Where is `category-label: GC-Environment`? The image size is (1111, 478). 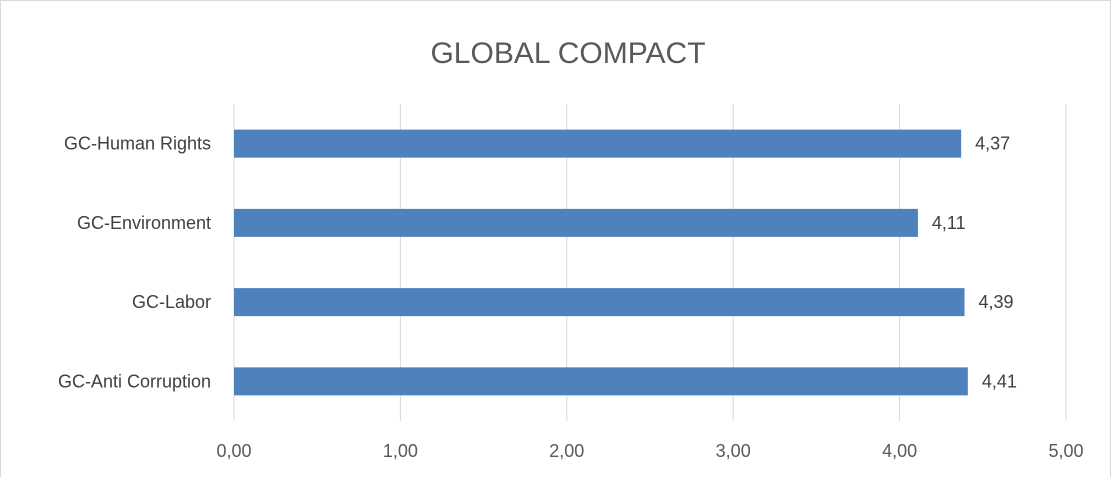 category-label: GC-Environment is located at coordinates (144, 223).